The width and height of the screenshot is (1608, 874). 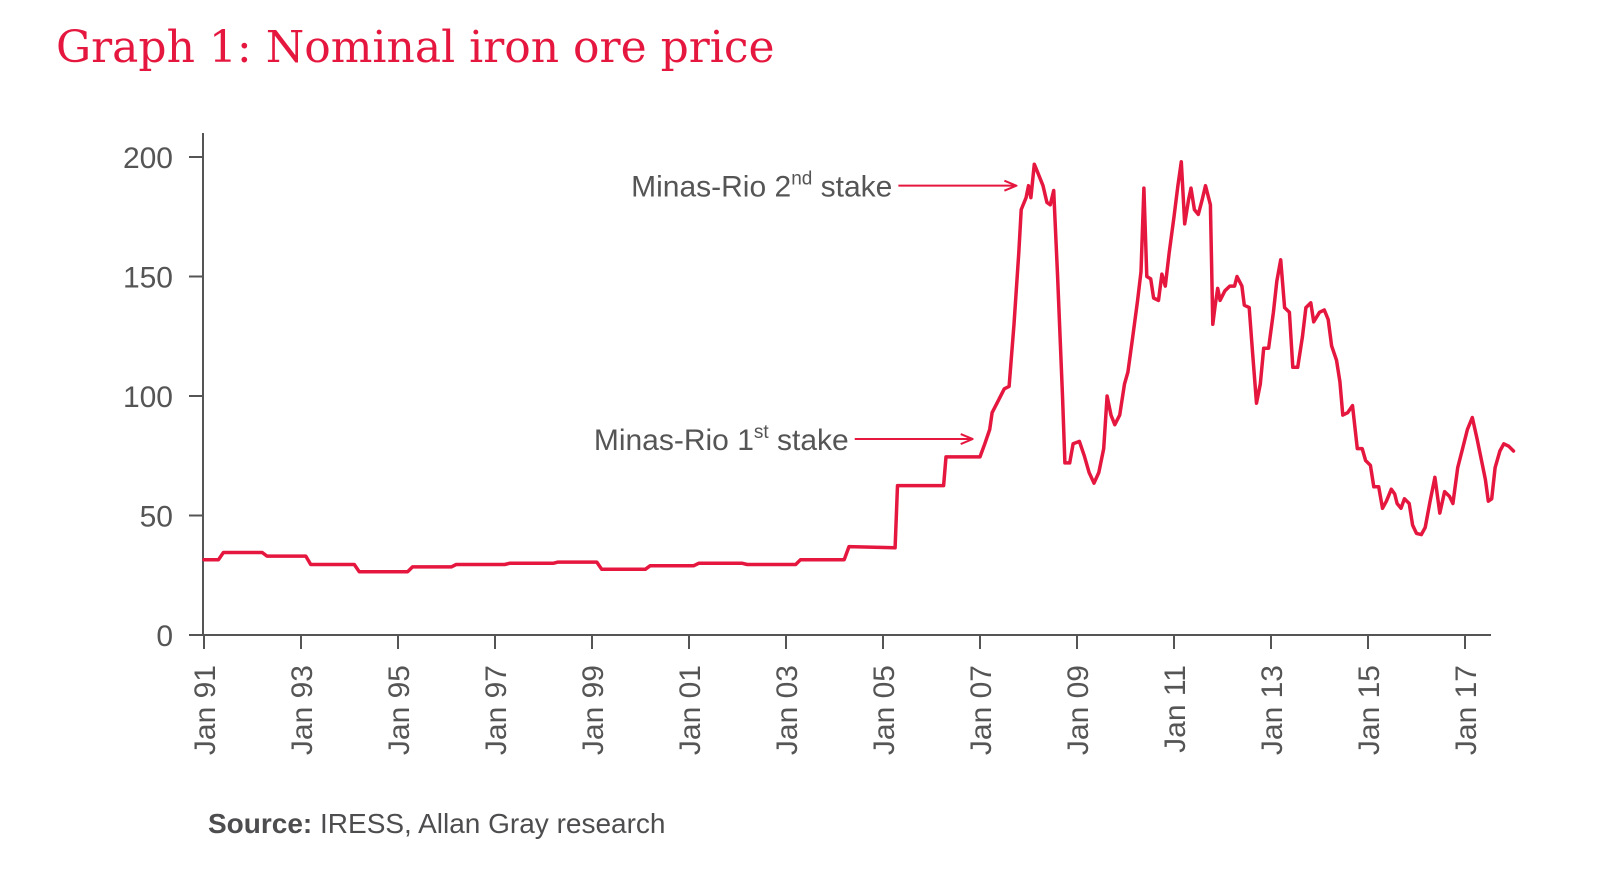 I want to click on x-tick-label: Jan 15, so click(x=1369, y=710).